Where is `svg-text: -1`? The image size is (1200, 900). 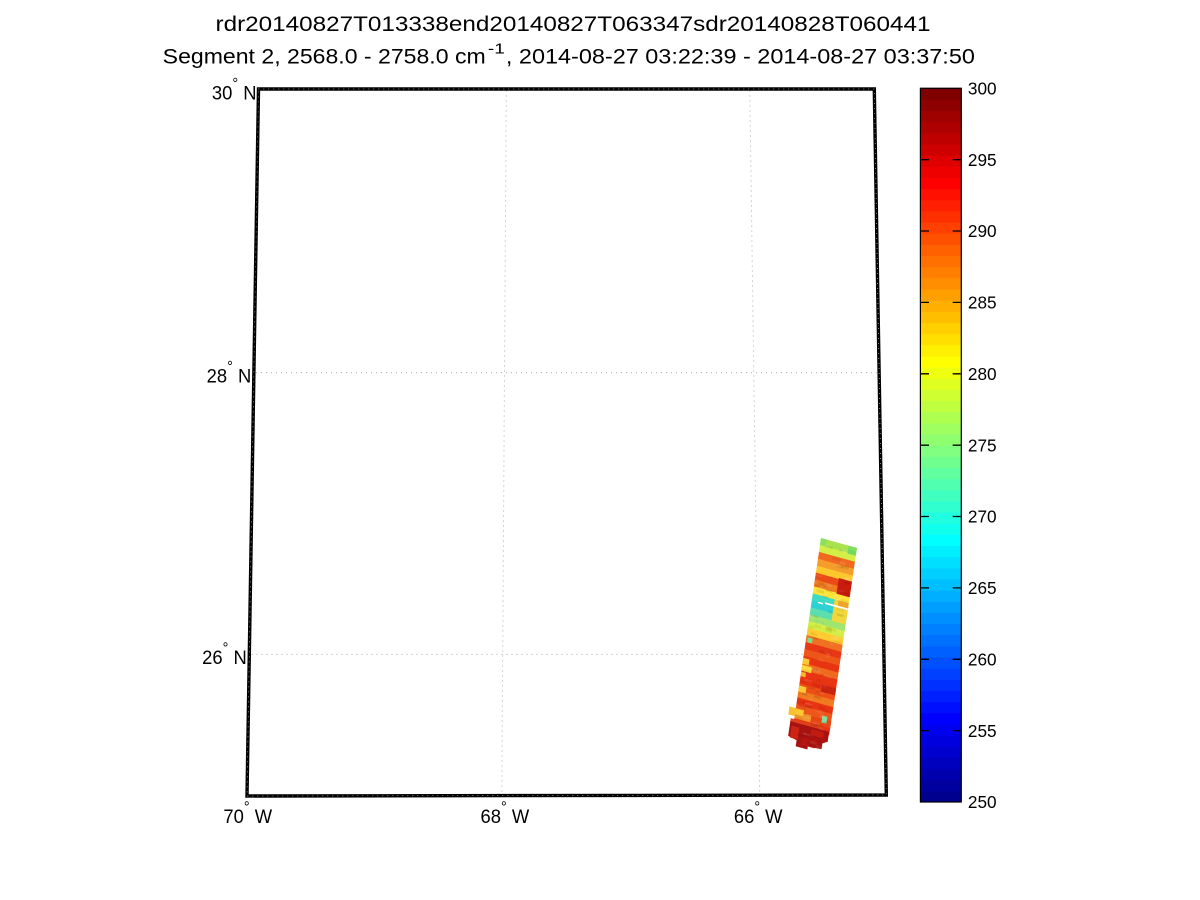
svg-text: -1 is located at coordinates (496, 49).